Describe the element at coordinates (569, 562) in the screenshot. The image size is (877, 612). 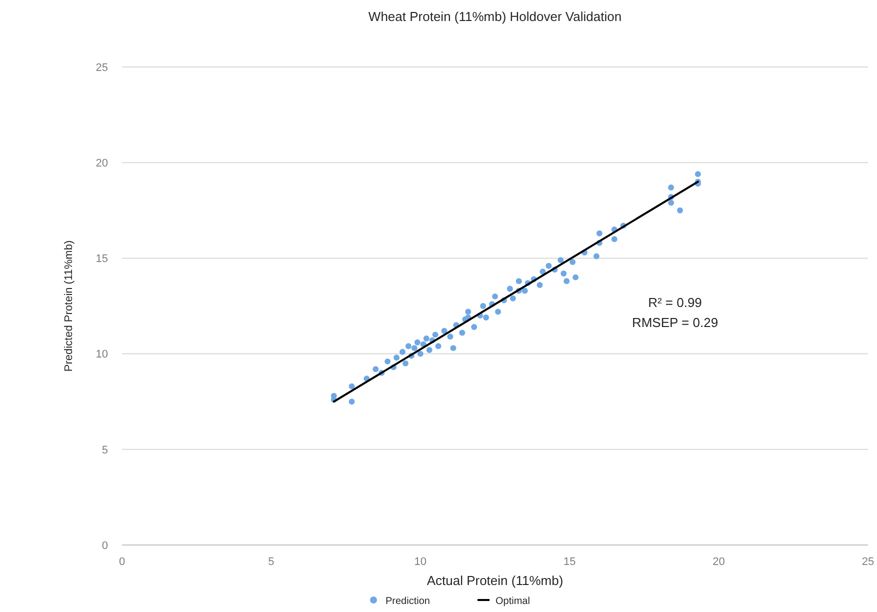
I see `x-tick-label: 15` at that location.